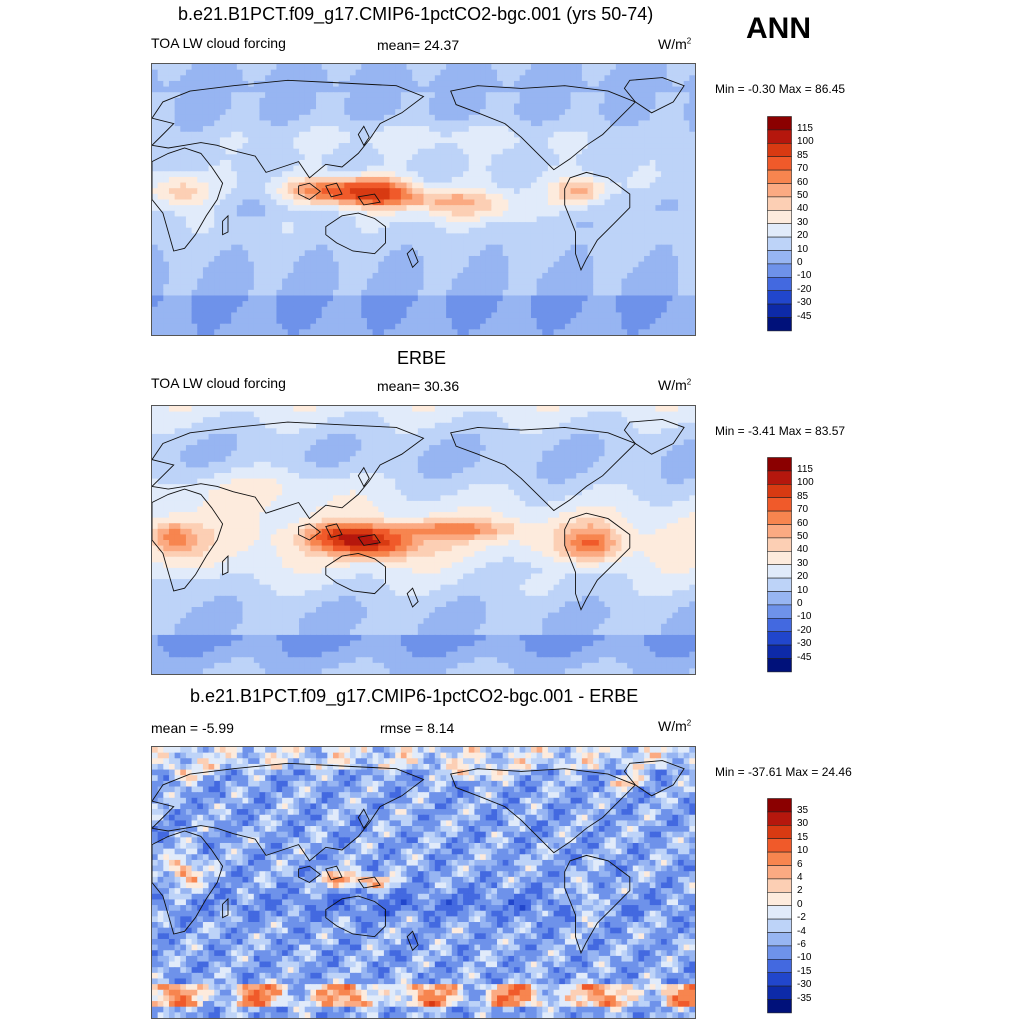  What do you see at coordinates (804, 657) in the screenshot?
I see `colorbar-tick-label: -45` at bounding box center [804, 657].